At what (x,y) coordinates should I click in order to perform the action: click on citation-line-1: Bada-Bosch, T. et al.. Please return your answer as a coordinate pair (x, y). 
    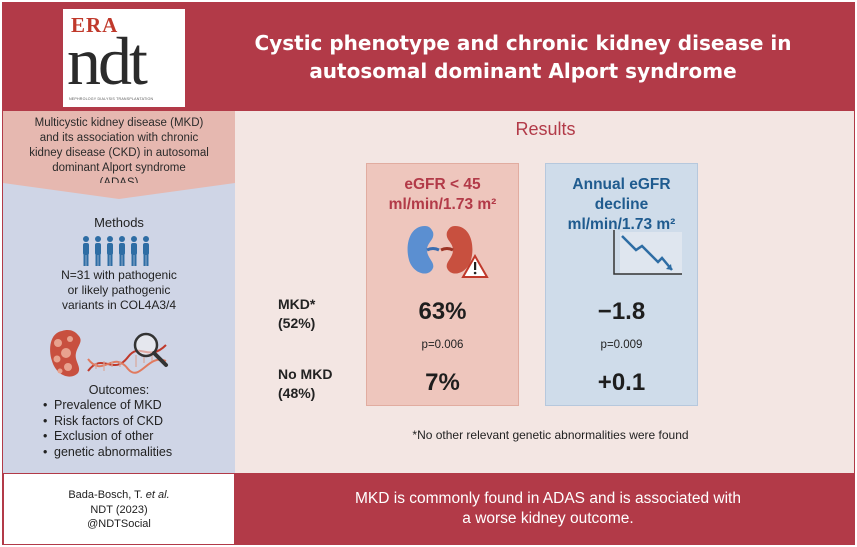
    Looking at the image, I should click on (119, 495).